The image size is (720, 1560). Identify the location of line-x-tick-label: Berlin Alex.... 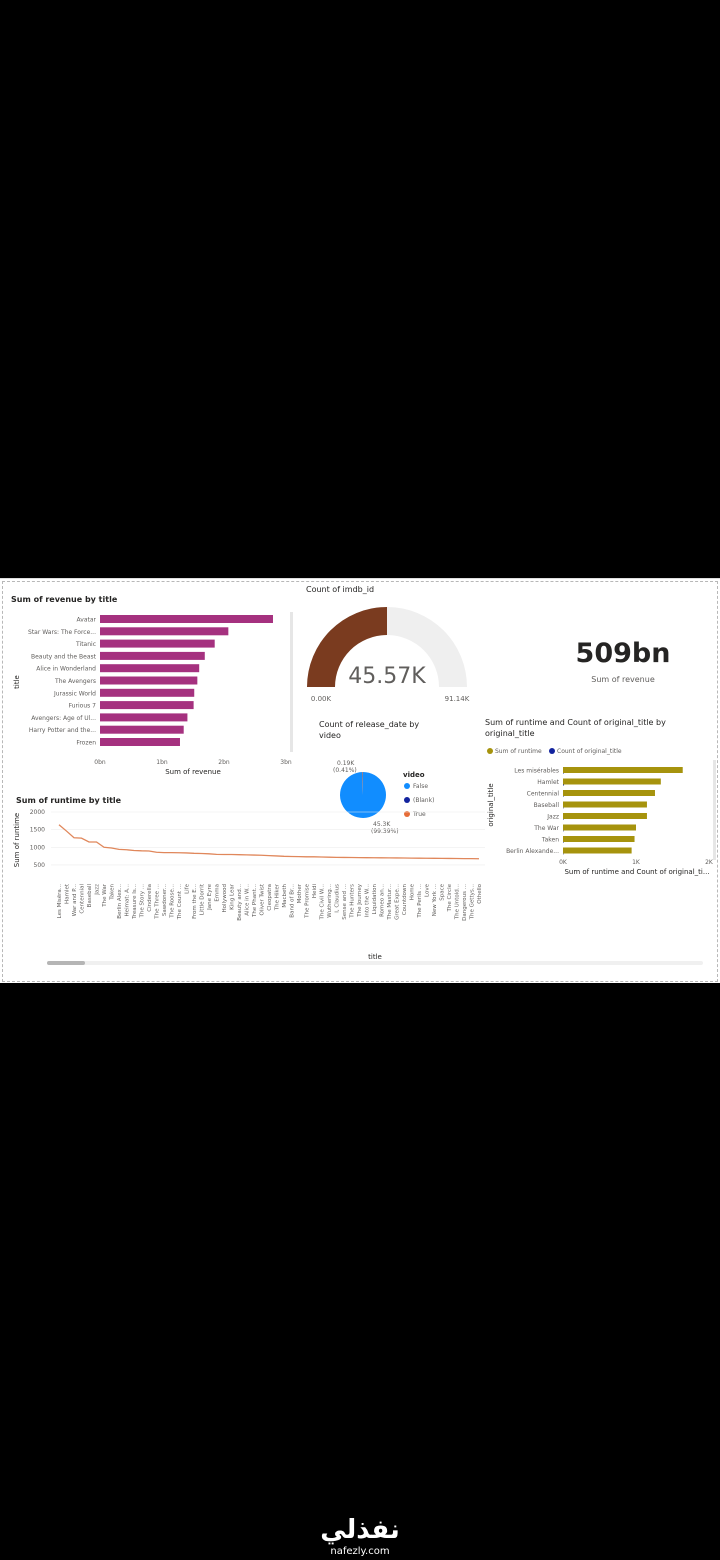
(120, 901).